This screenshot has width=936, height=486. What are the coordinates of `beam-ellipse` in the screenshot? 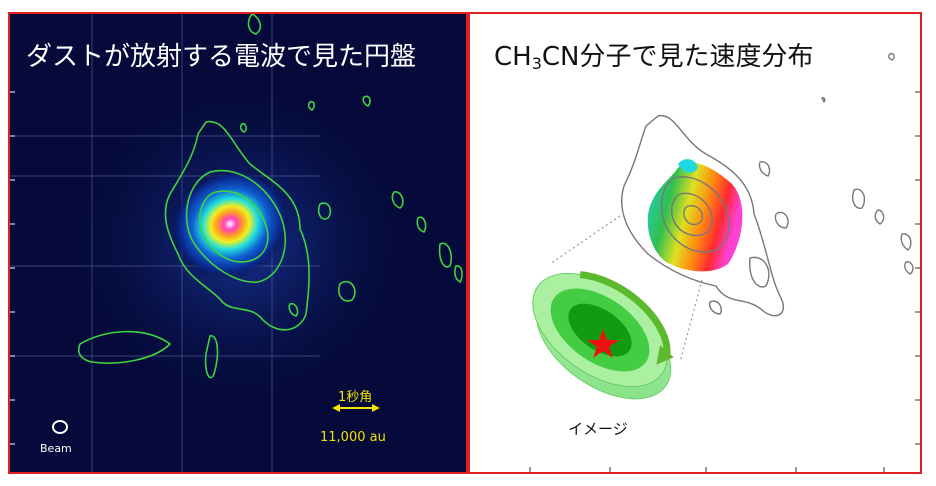 It's located at (60, 427).